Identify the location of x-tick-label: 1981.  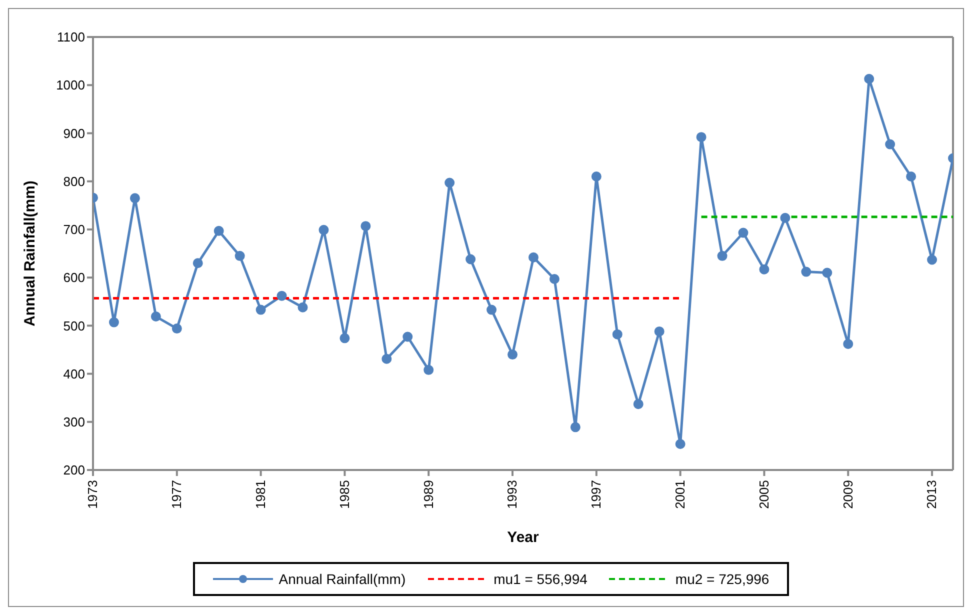
(260, 494).